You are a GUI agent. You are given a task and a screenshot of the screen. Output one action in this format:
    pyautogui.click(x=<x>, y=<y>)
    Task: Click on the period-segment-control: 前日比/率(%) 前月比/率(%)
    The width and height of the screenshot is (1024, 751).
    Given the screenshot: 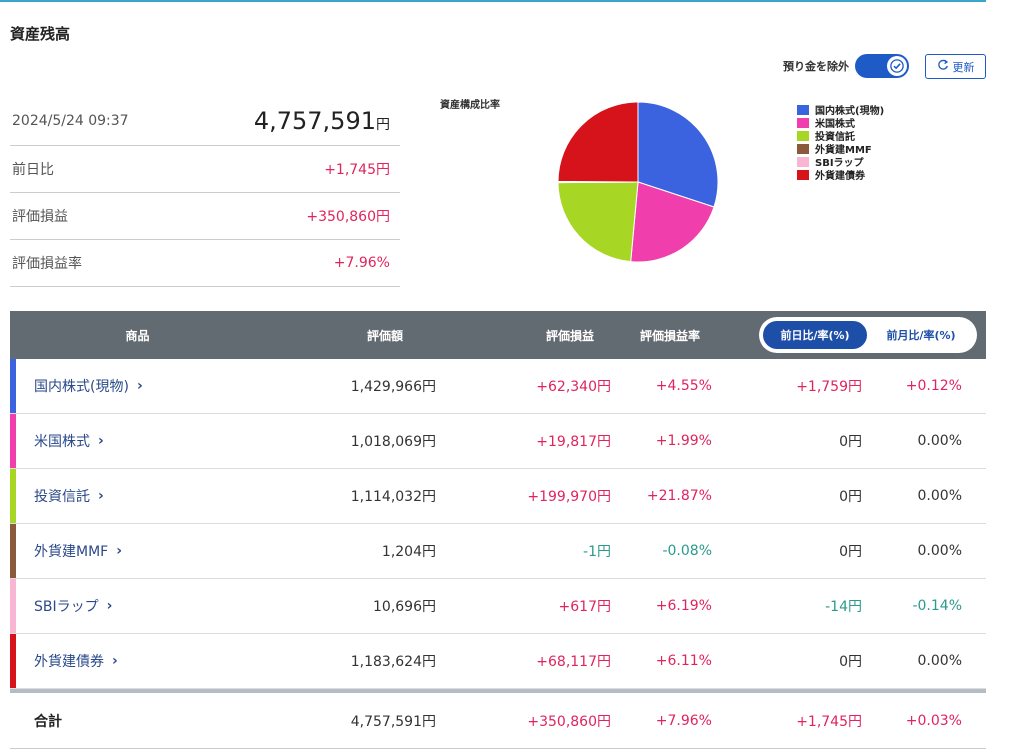 What is the action you would take?
    pyautogui.click(x=868, y=335)
    